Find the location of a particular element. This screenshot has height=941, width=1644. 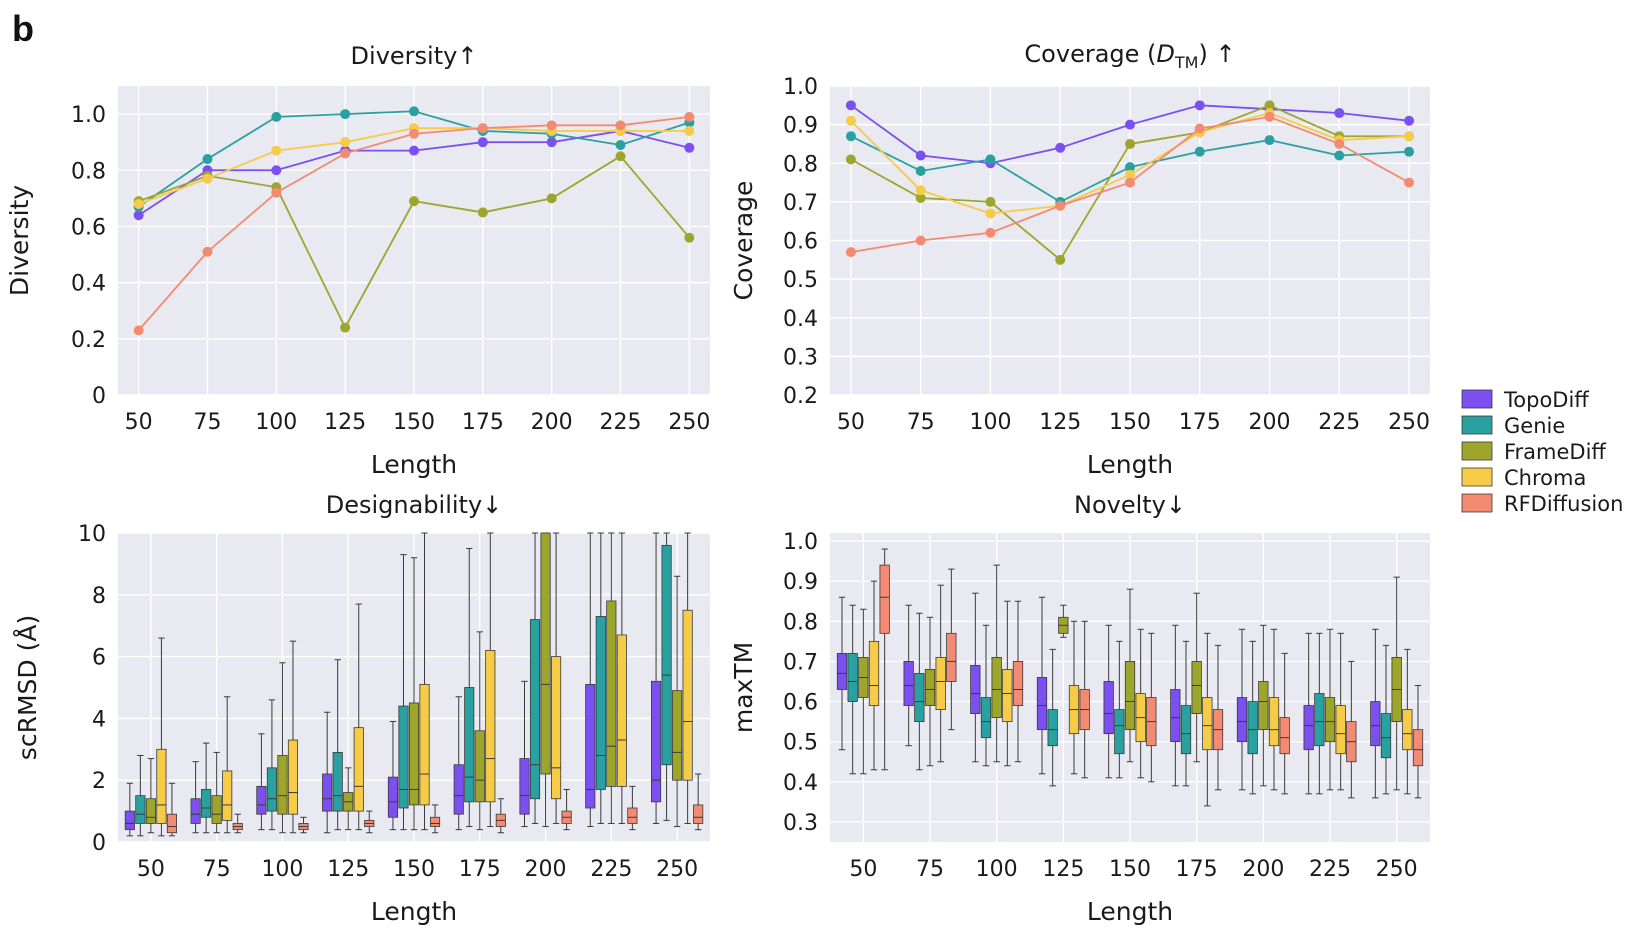

novelty-xtick-label: 50 is located at coordinates (863, 869).